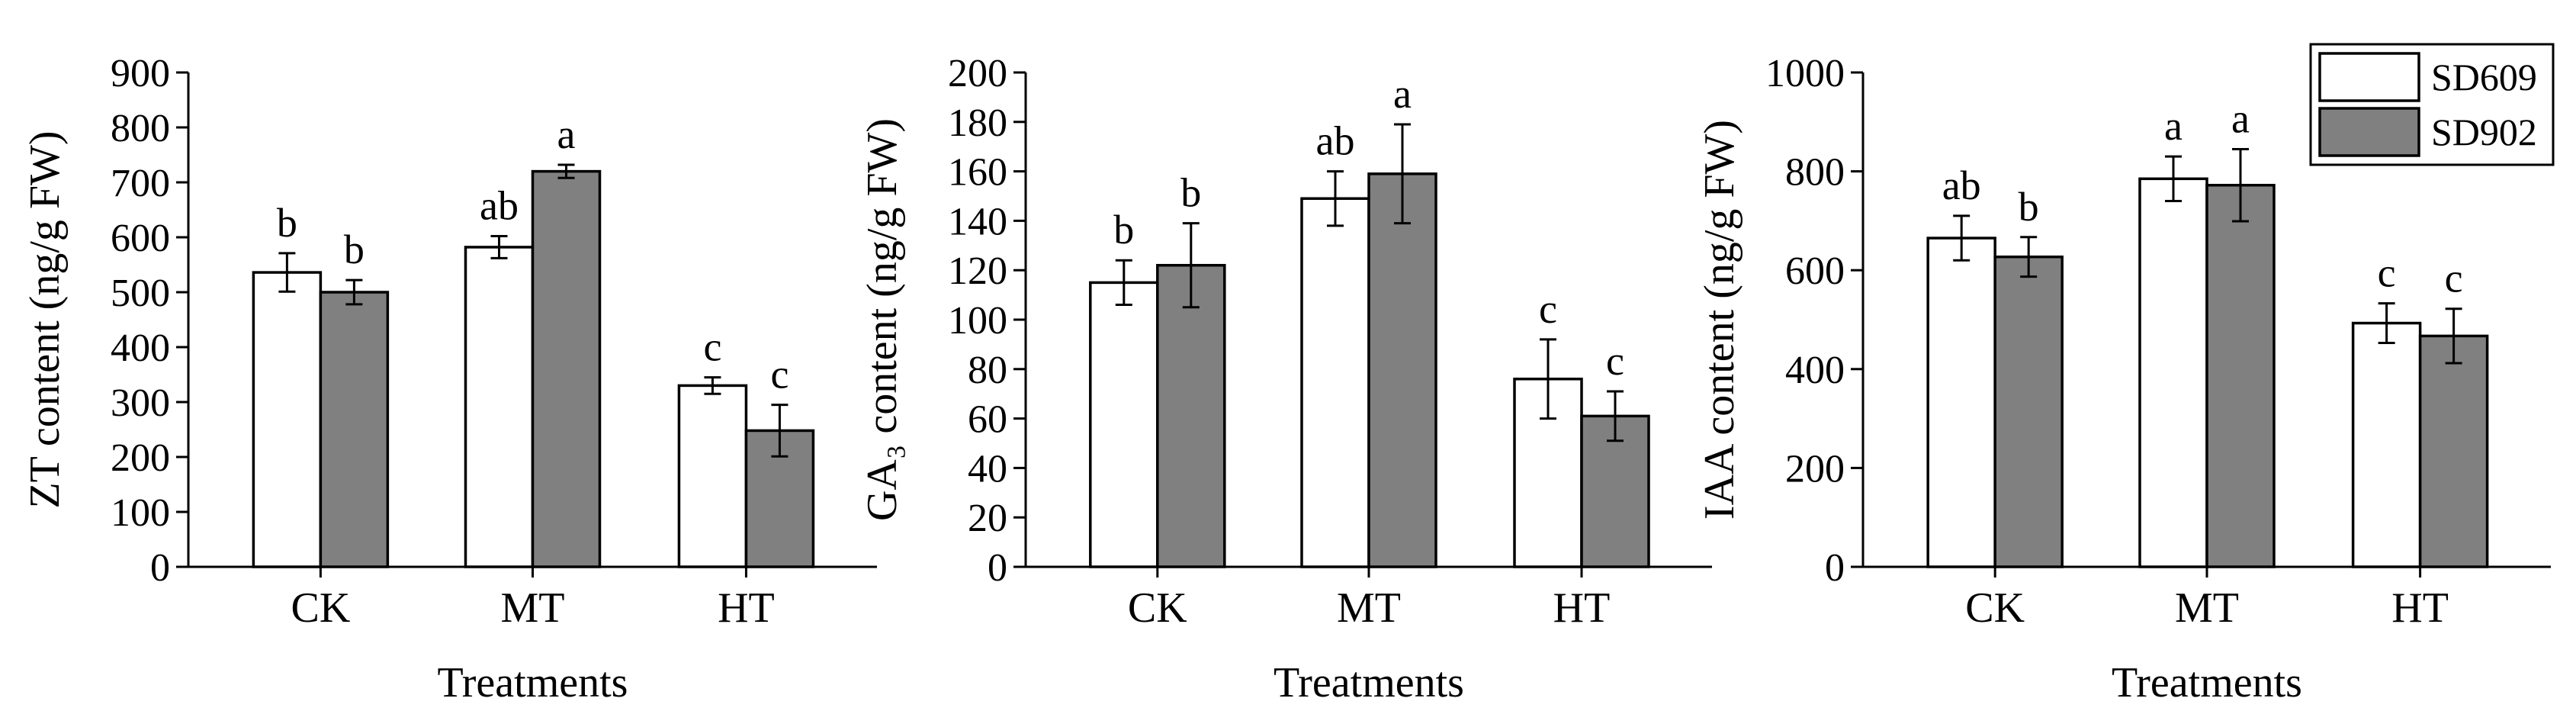  Describe the element at coordinates (1719, 320) in the screenshot. I see `y-axis-title: IAA content (ng/g FW)` at that location.